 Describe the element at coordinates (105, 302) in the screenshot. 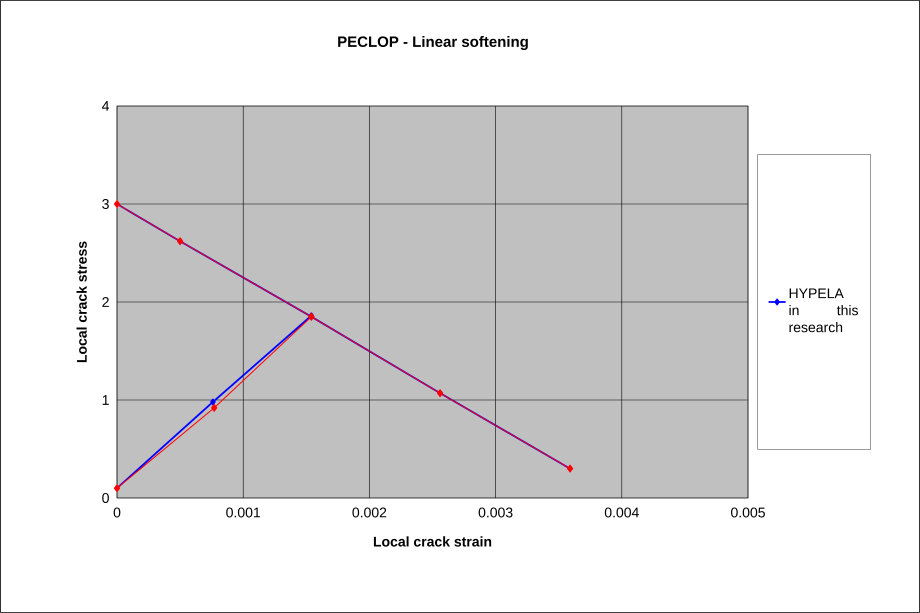

I see `y-tick-label: 2` at that location.